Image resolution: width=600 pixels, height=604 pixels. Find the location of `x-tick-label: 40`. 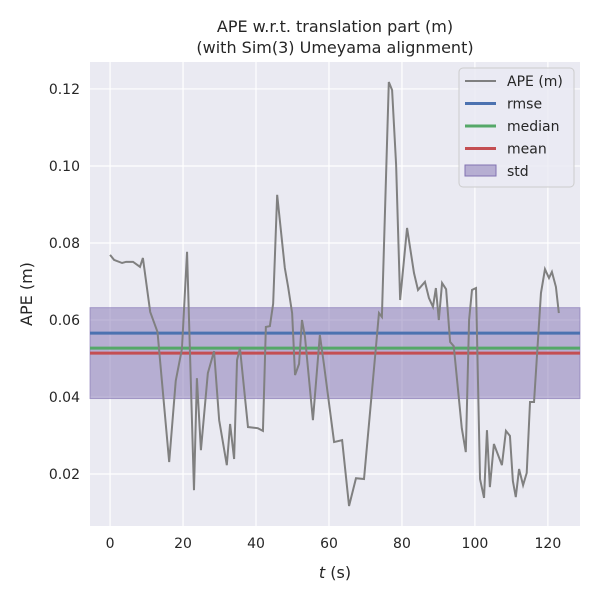

x-tick-label: 40 is located at coordinates (256, 544).